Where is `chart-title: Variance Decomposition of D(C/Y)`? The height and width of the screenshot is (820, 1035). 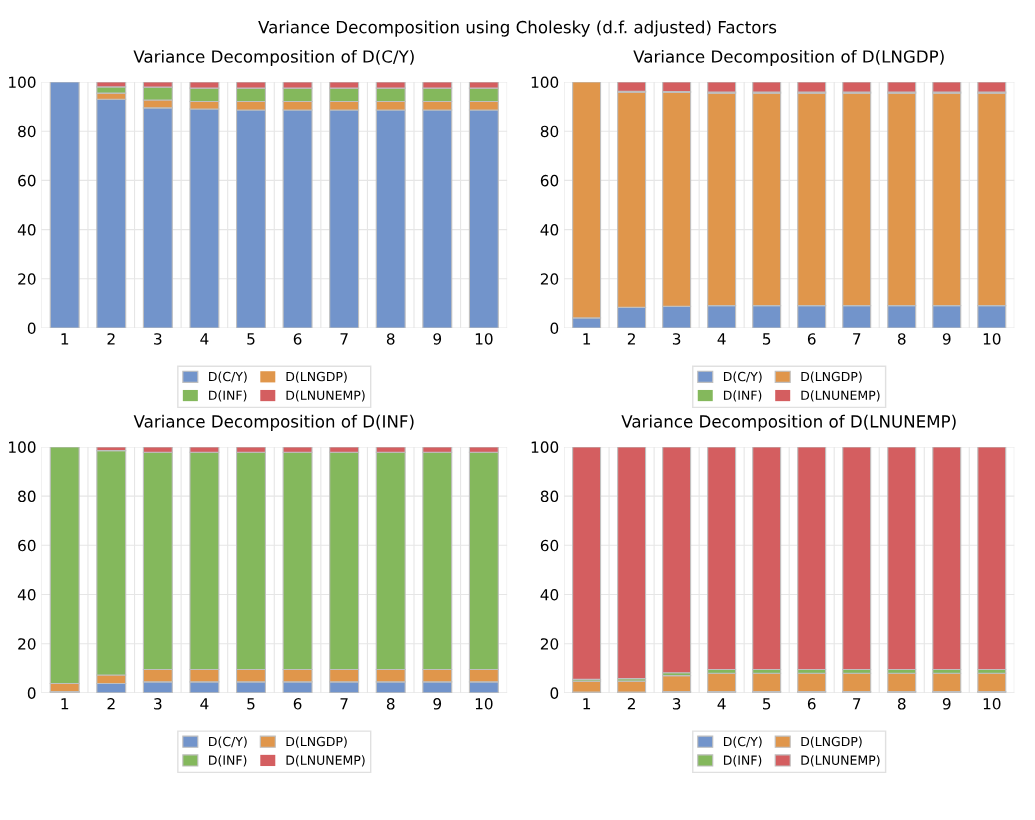 chart-title: Variance Decomposition of D(C/Y) is located at coordinates (273, 58).